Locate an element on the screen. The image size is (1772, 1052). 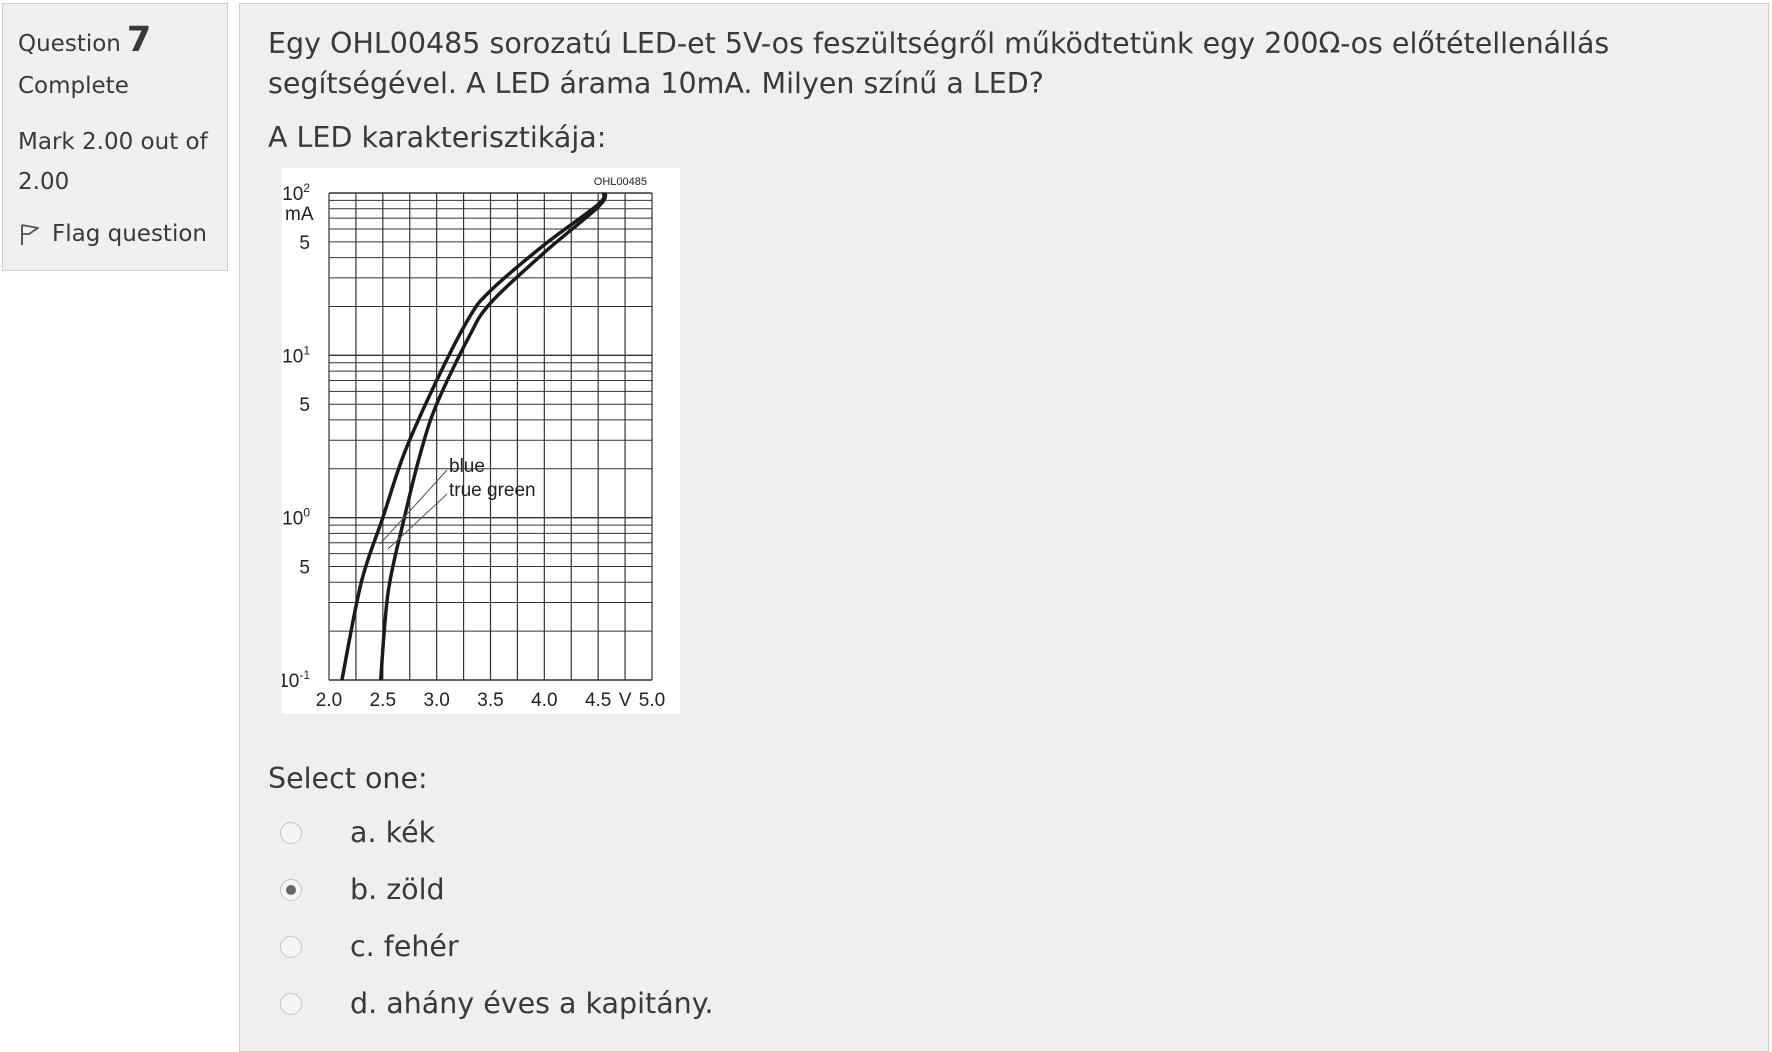
question-number: Question 7 is located at coordinates (115, 40).